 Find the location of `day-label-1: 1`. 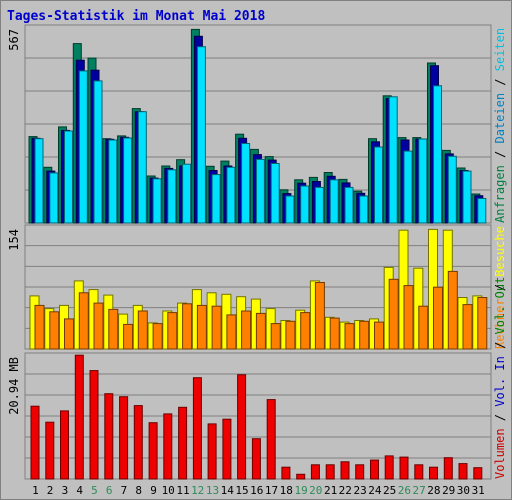

day-label-1: 1 is located at coordinates (35, 490).